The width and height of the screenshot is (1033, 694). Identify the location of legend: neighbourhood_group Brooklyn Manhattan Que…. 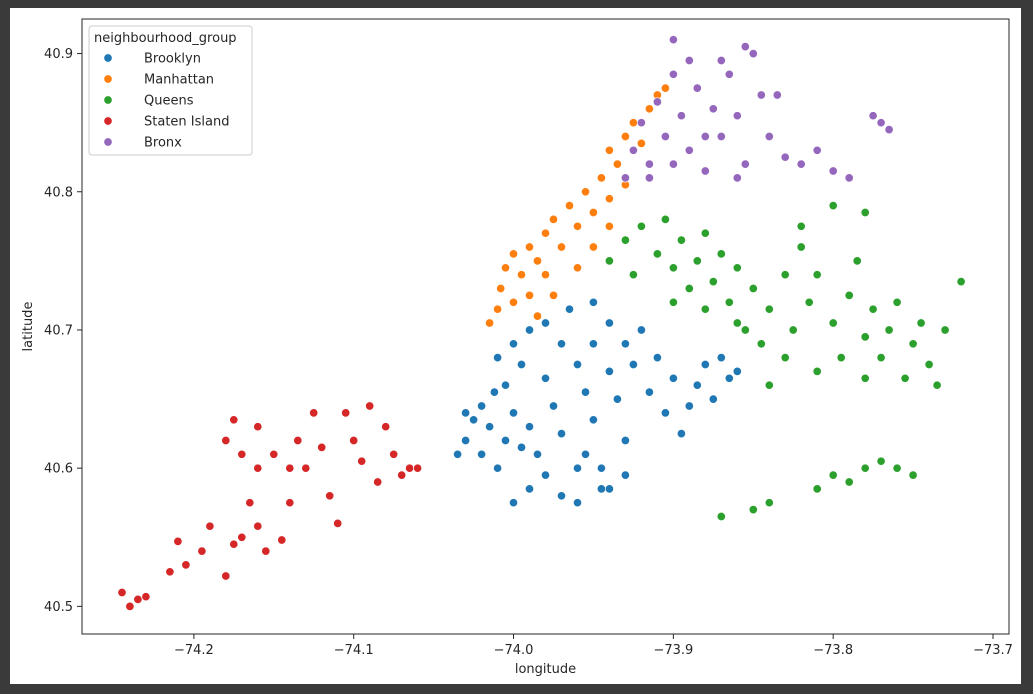
(170, 90).